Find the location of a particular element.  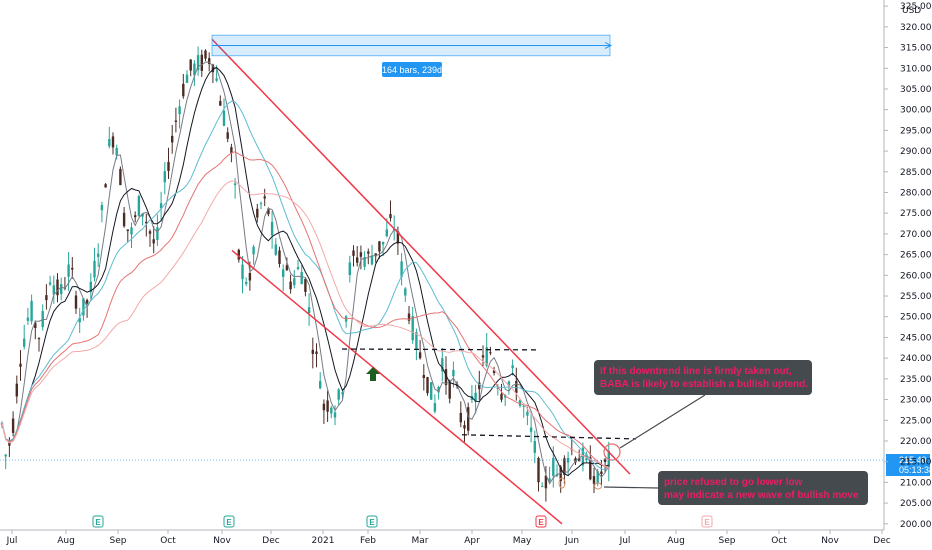

last-price-value: 215.40 is located at coordinates (913, 460).